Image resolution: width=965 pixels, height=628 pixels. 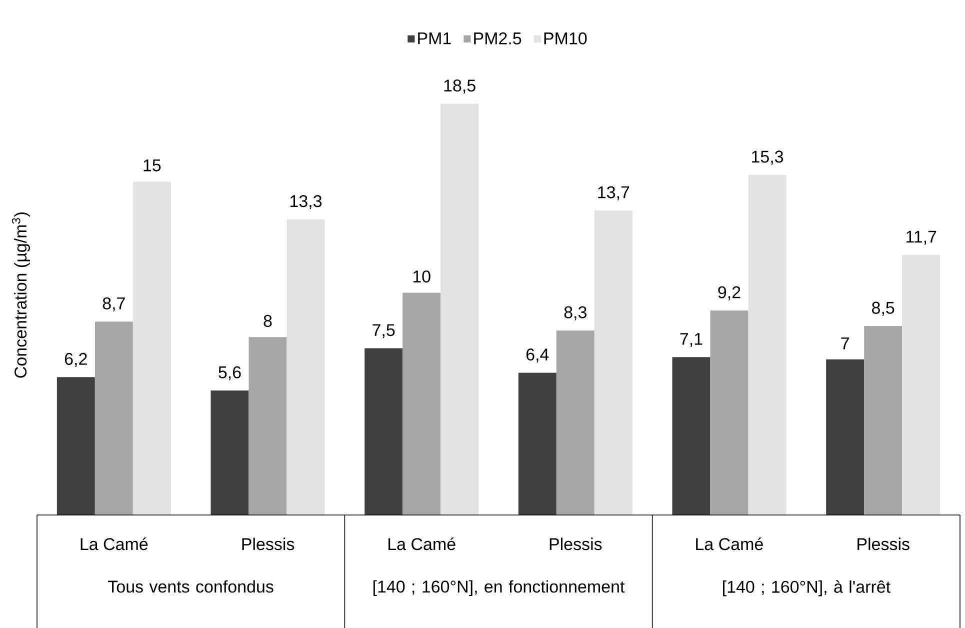 I want to click on legend-label: PM1, so click(x=434, y=38).